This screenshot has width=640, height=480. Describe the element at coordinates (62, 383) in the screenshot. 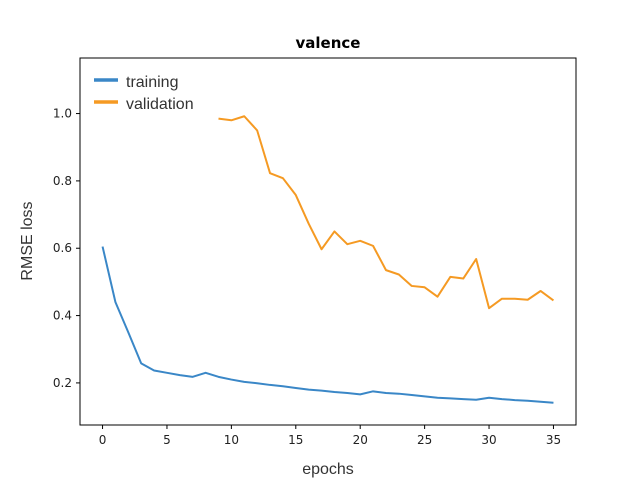

I see `y-tick-label: 0.2` at that location.